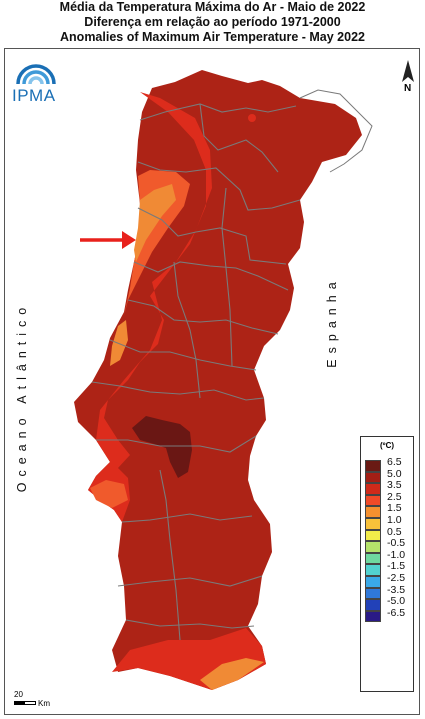 The height and width of the screenshot is (719, 425). What do you see at coordinates (394, 520) in the screenshot?
I see `legend-label: 1.0` at bounding box center [394, 520].